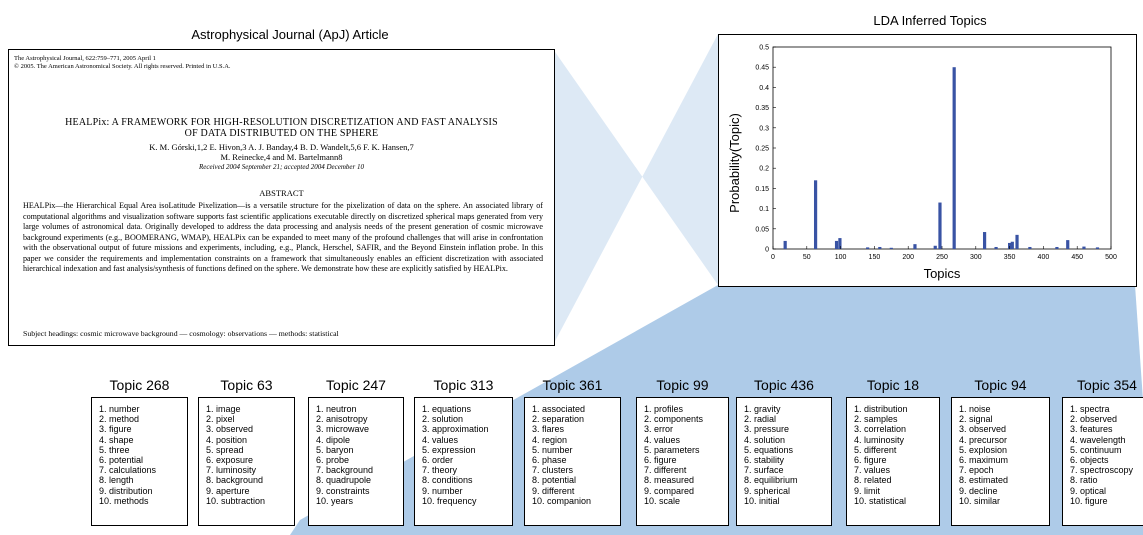 The height and width of the screenshot is (535, 1143). I want to click on x-tick-label: 250, so click(942, 257).